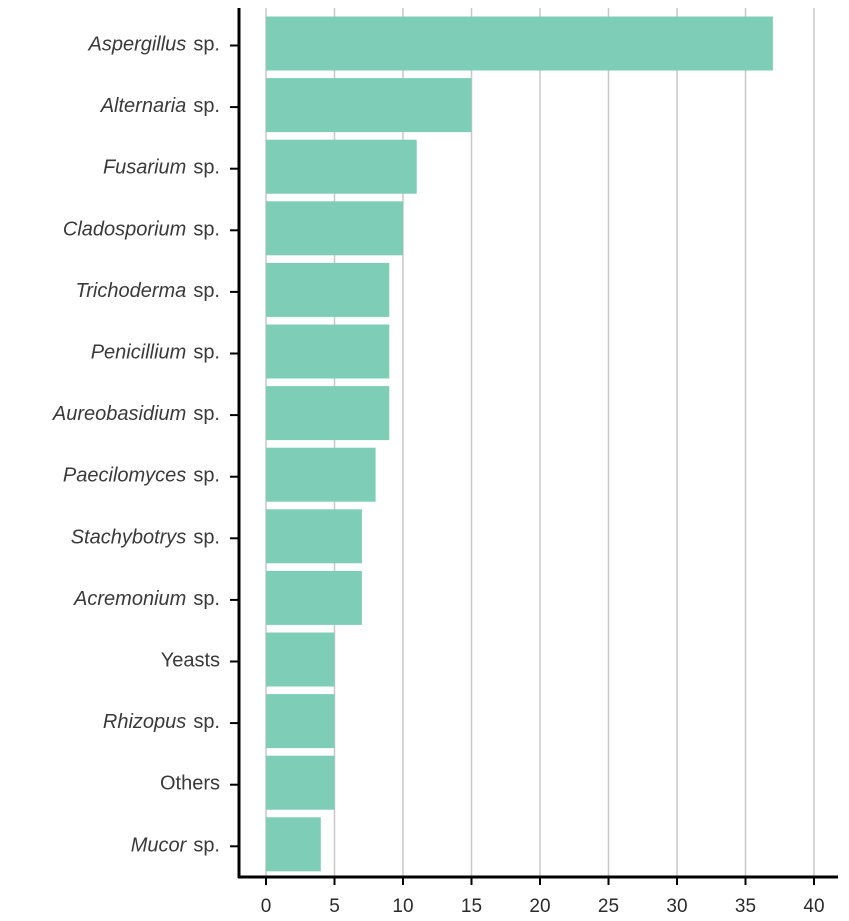 Image resolution: width=849 pixels, height=921 pixels. What do you see at coordinates (144, 168) in the screenshot?
I see `category-genus: Fusarium` at bounding box center [144, 168].